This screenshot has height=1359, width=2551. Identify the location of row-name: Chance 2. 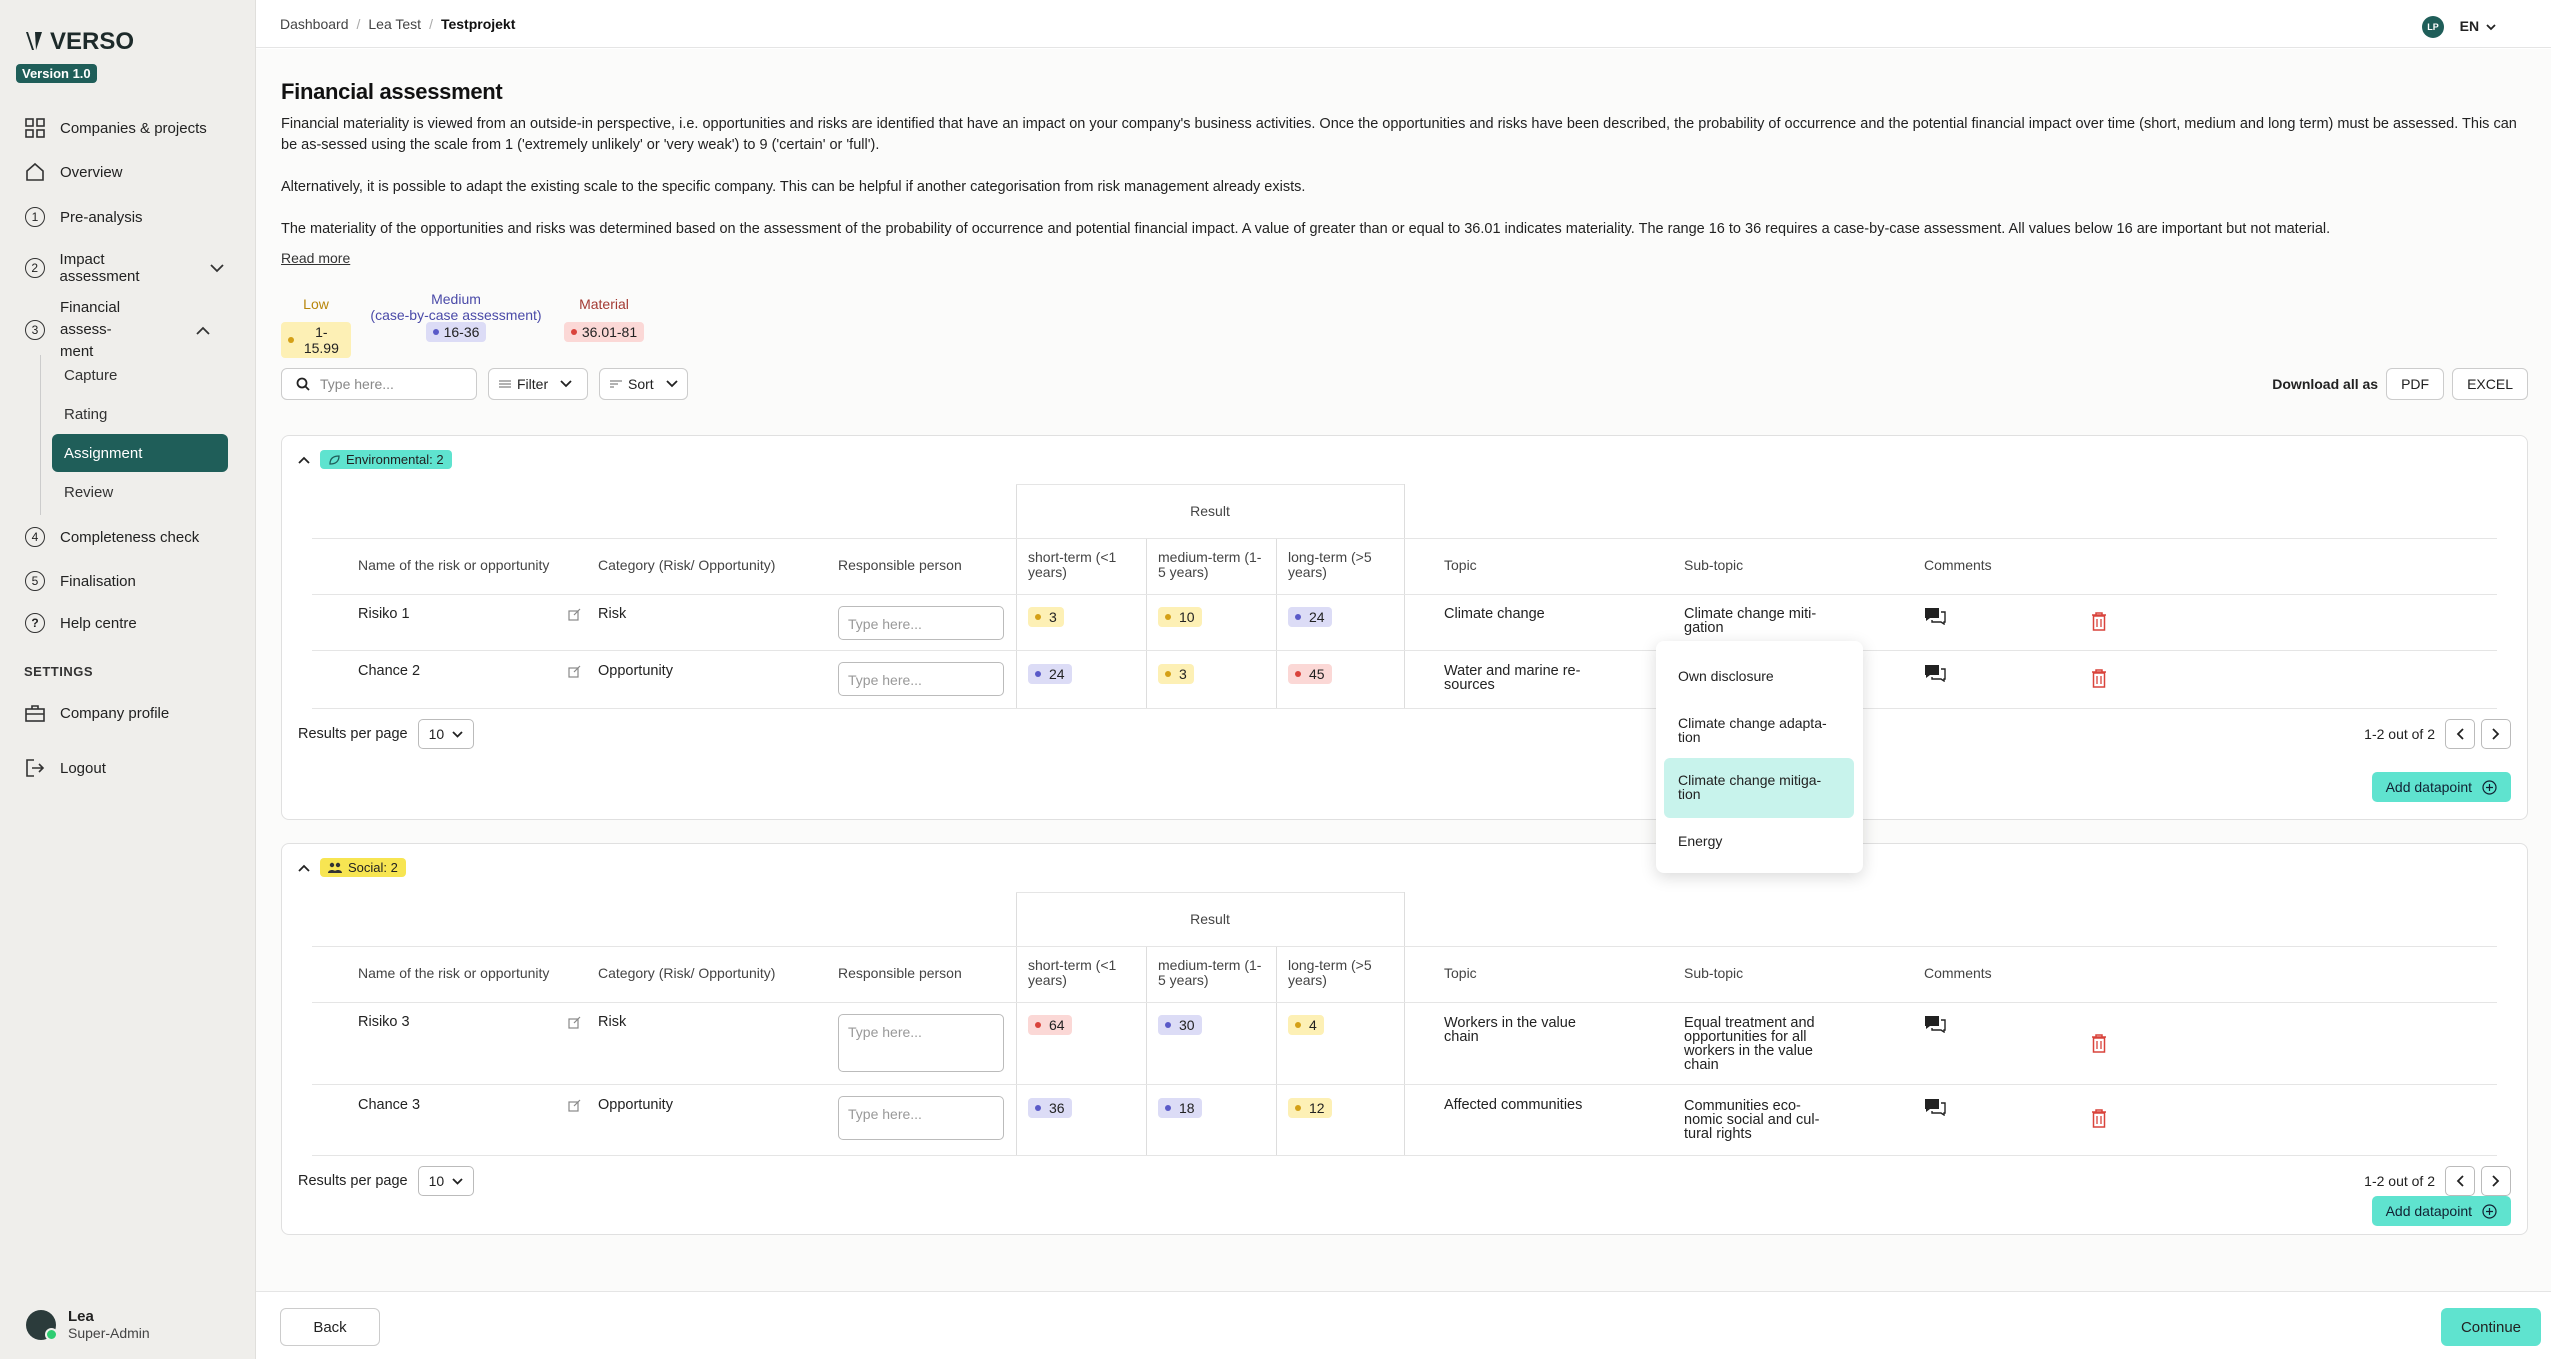
(389, 671).